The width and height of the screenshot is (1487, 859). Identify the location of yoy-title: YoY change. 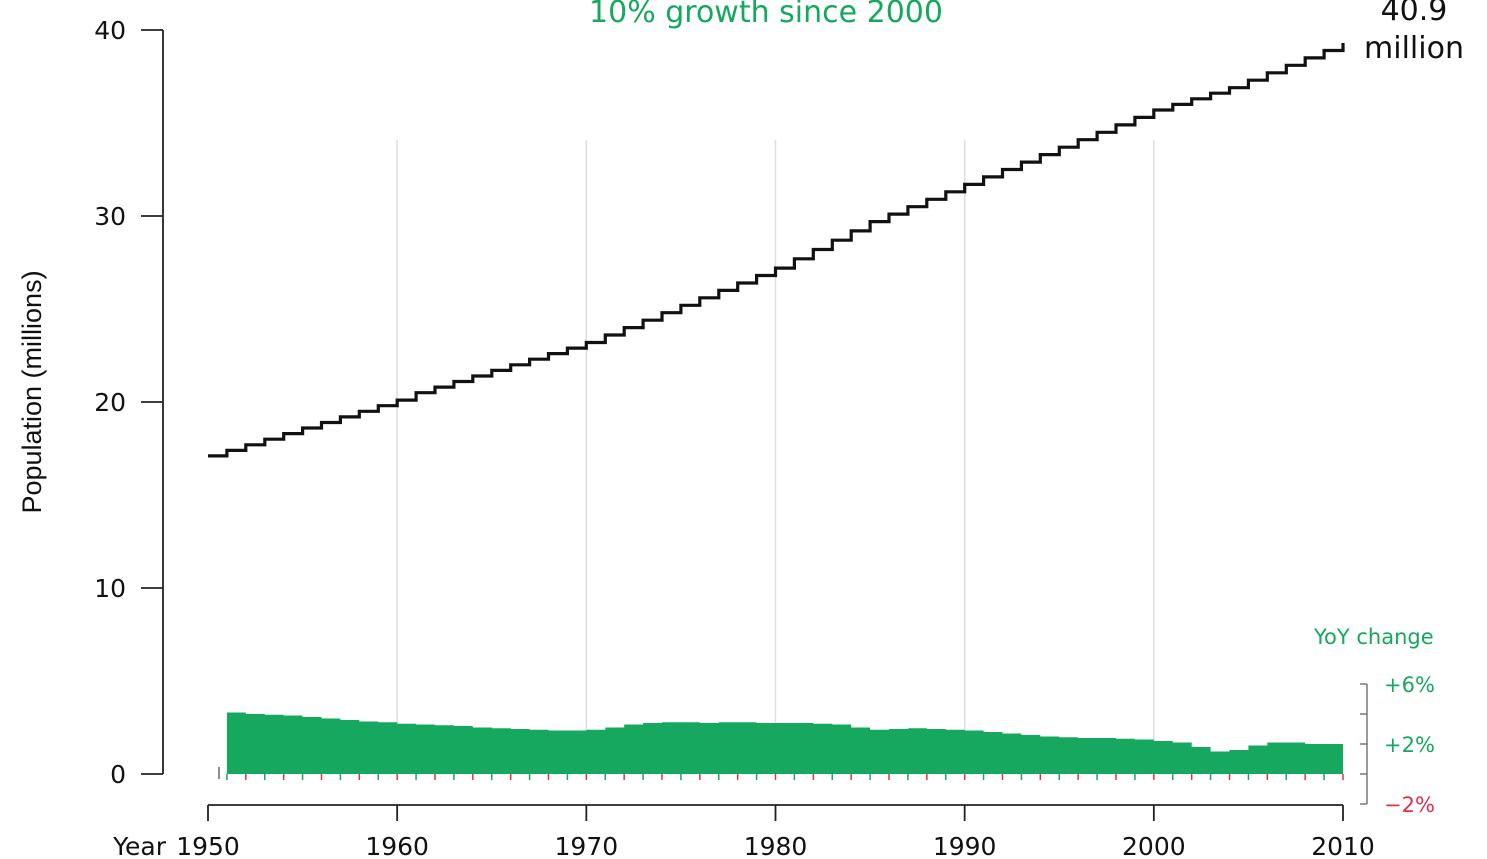
(1373, 637).